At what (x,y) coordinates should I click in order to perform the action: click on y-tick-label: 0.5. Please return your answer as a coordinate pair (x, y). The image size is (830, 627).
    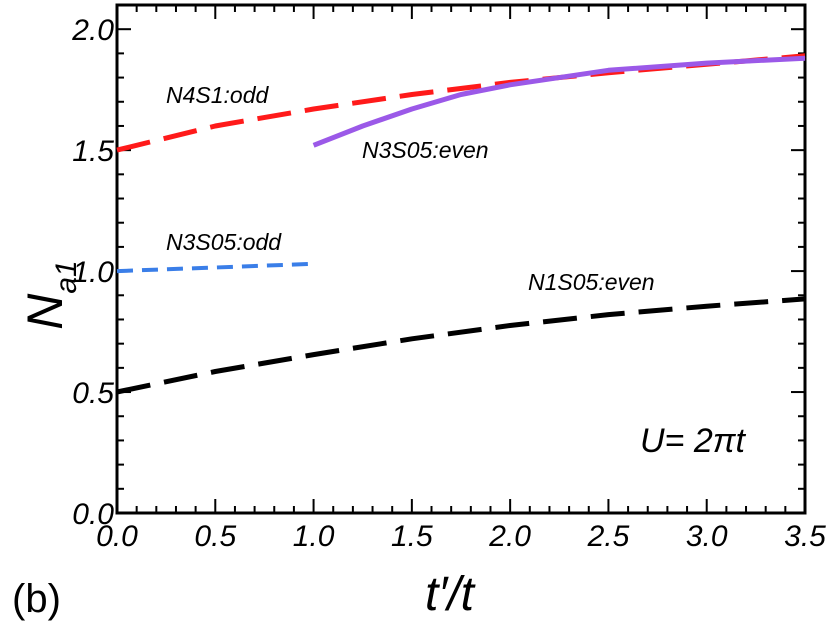
    Looking at the image, I should click on (93, 393).